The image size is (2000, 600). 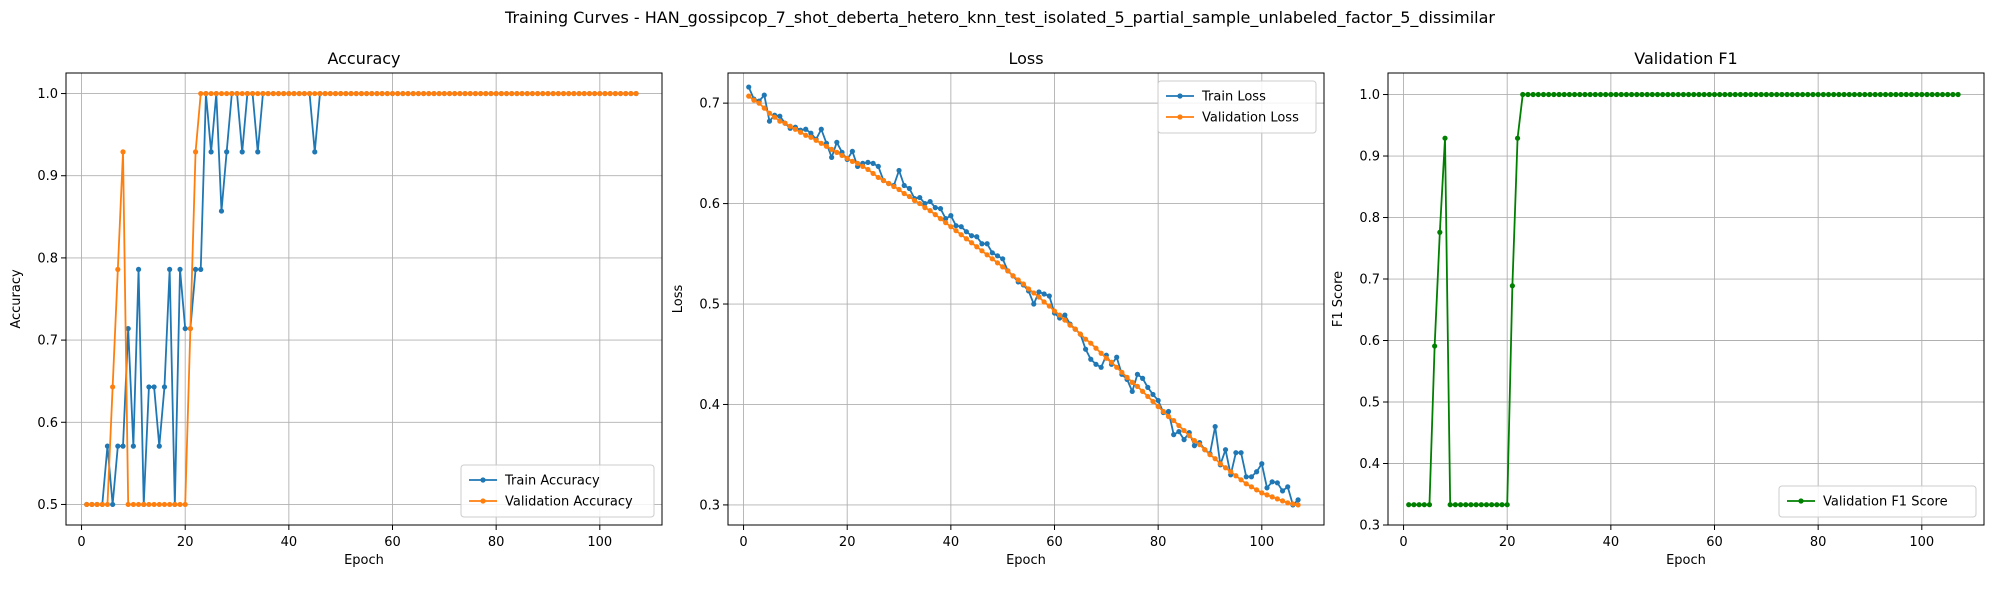 What do you see at coordinates (709, 505) in the screenshot?
I see `y-tick-label: 0.3` at bounding box center [709, 505].